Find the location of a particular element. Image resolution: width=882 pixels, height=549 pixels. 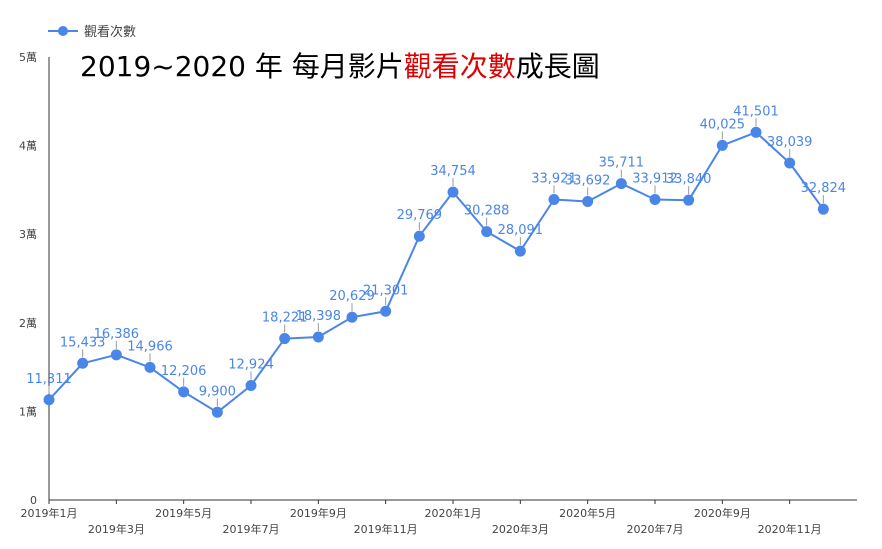

data-label: 33,692 is located at coordinates (588, 180).